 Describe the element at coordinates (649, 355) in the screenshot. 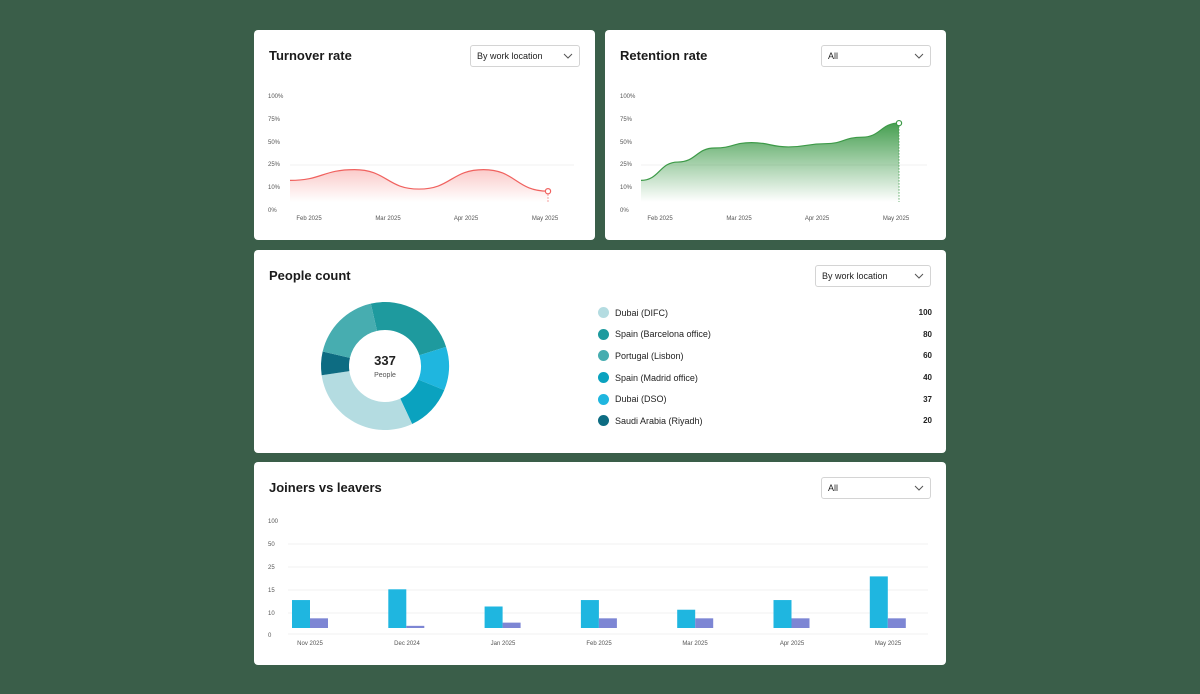

I see `legend-label: Portugal (Lisbon)` at that location.